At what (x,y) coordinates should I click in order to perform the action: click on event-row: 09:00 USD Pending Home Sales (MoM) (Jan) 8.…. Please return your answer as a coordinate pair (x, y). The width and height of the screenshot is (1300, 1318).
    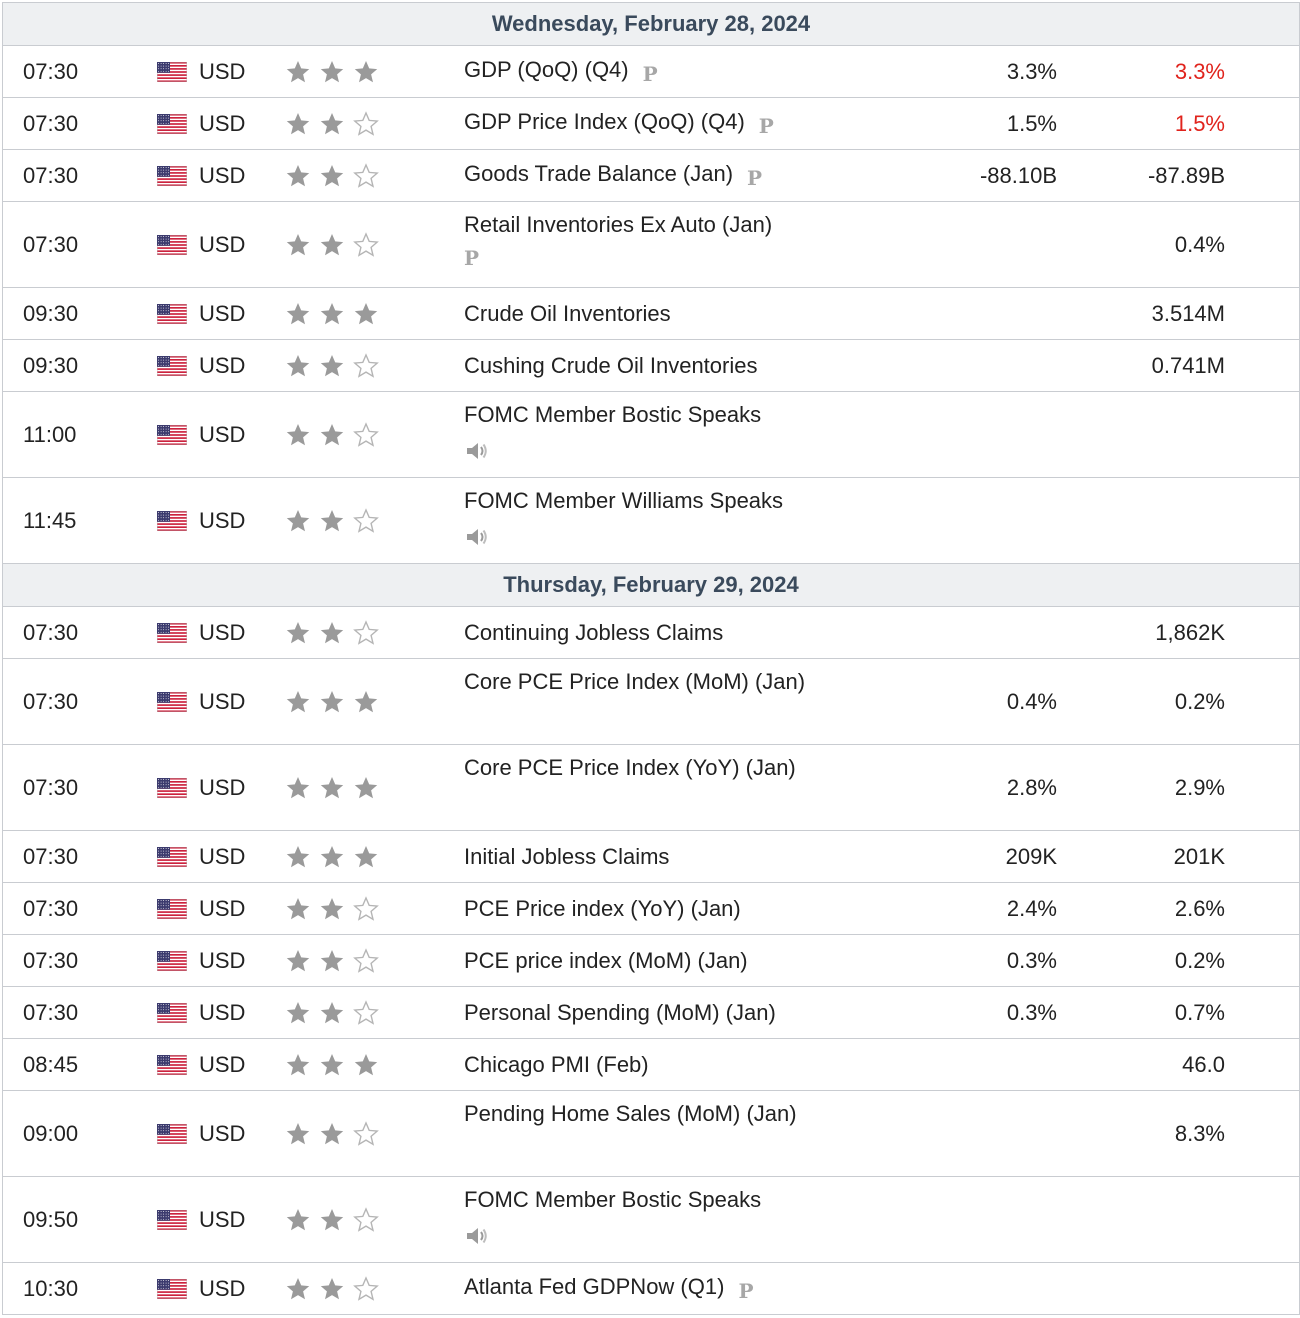
    Looking at the image, I should click on (651, 1134).